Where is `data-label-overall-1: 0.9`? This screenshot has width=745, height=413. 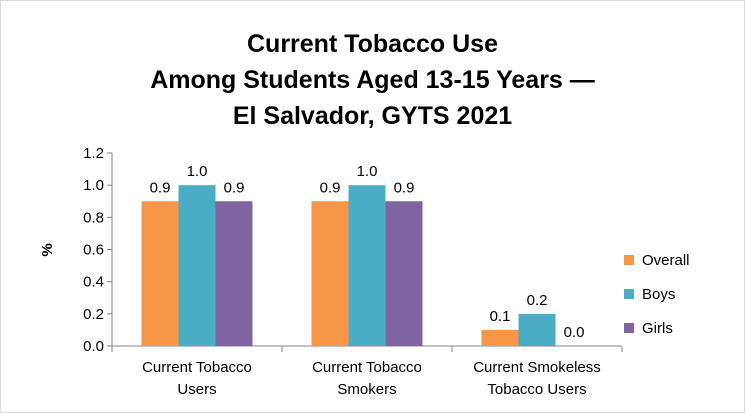
data-label-overall-1: 0.9 is located at coordinates (160, 187).